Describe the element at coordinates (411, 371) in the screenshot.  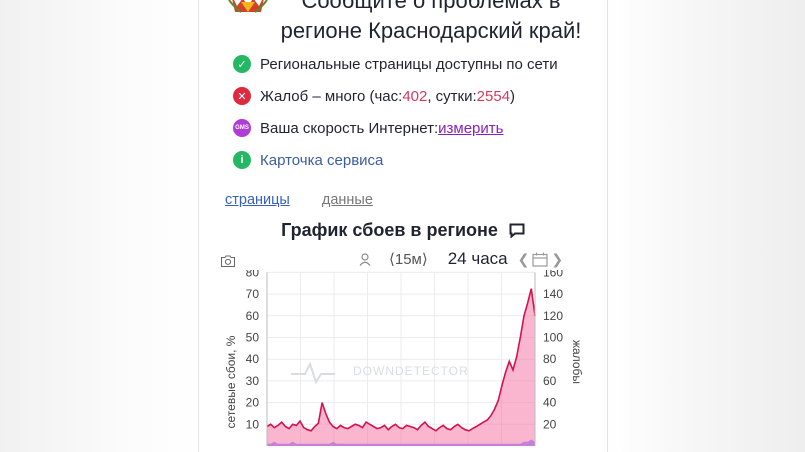
I see `watermark-text: DOWNDETECTOR` at that location.